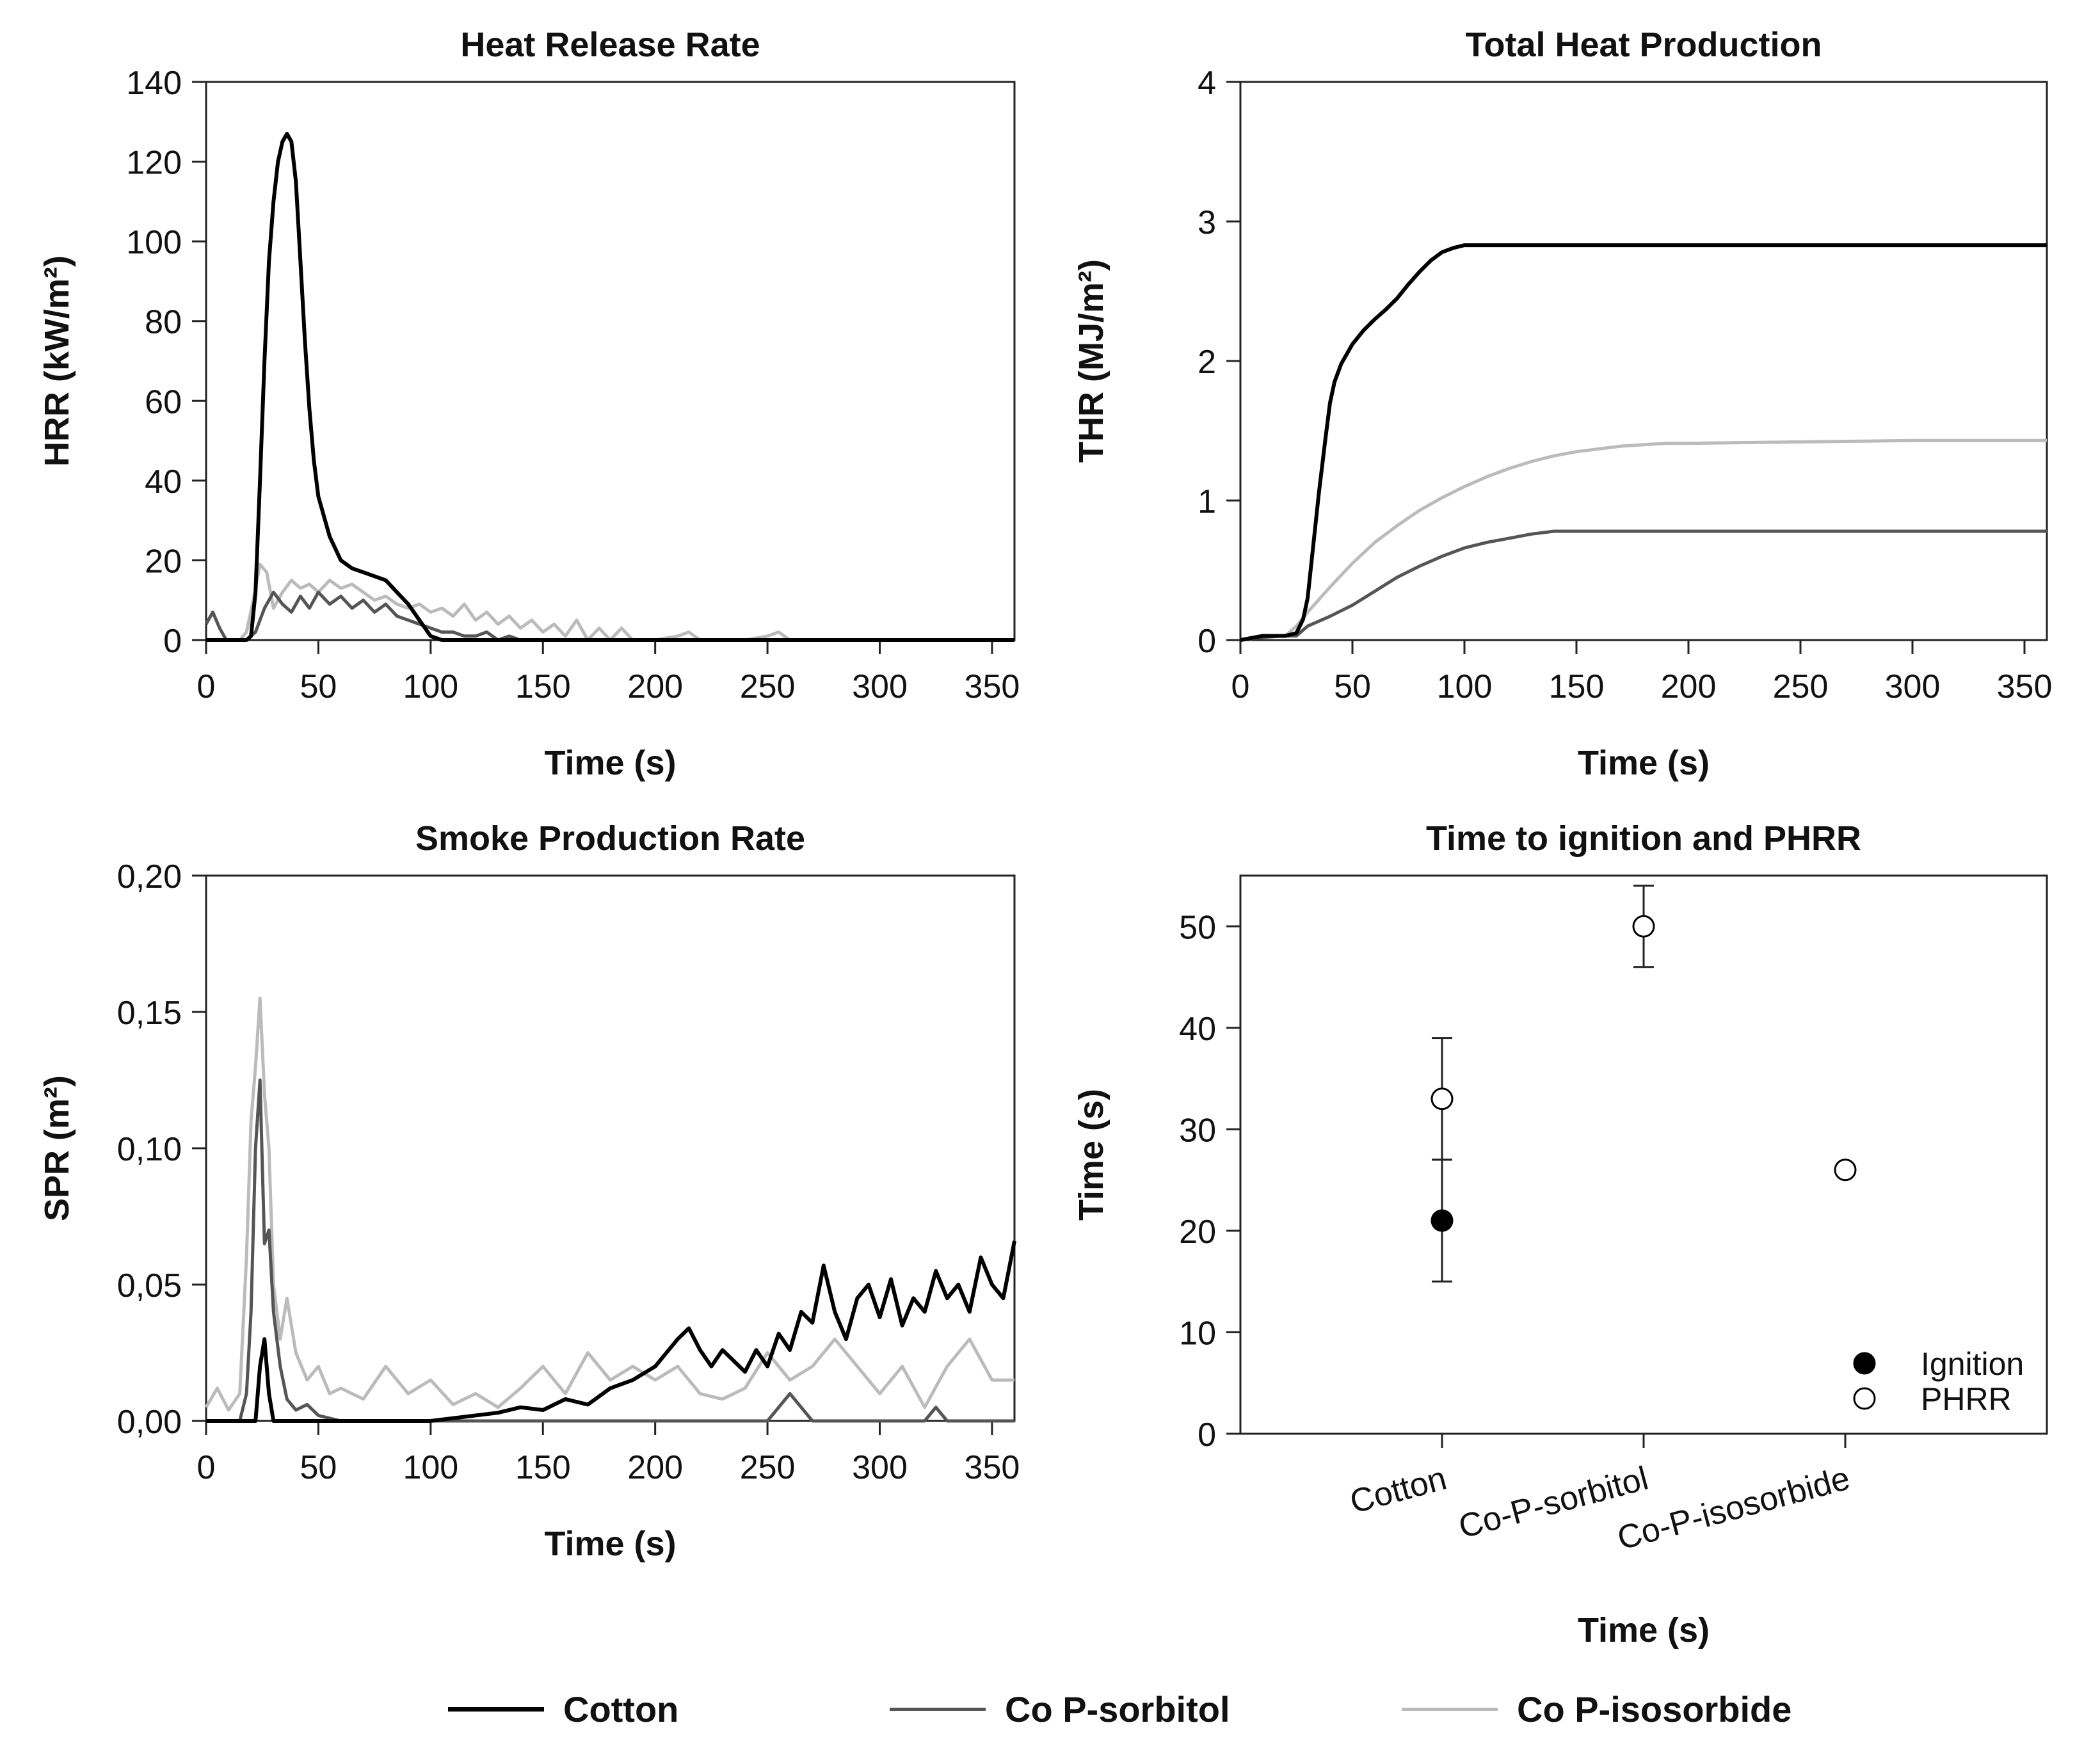 Image resolution: width=2084 pixels, height=1764 pixels. Describe the element at coordinates (768, 1468) in the screenshot. I see `spr-xtick-label: 250` at that location.